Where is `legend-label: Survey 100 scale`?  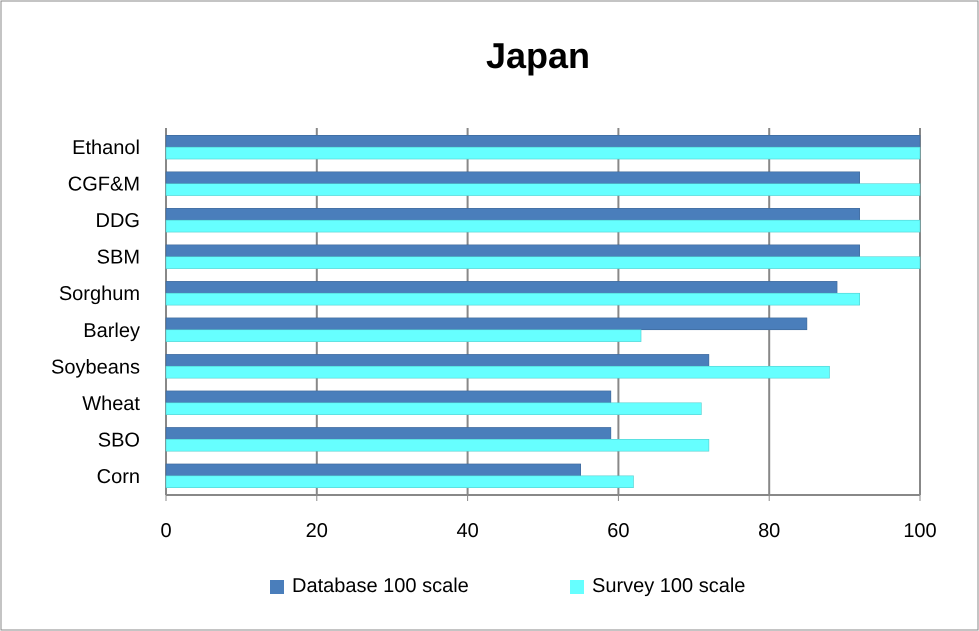 legend-label: Survey 100 scale is located at coordinates (669, 586).